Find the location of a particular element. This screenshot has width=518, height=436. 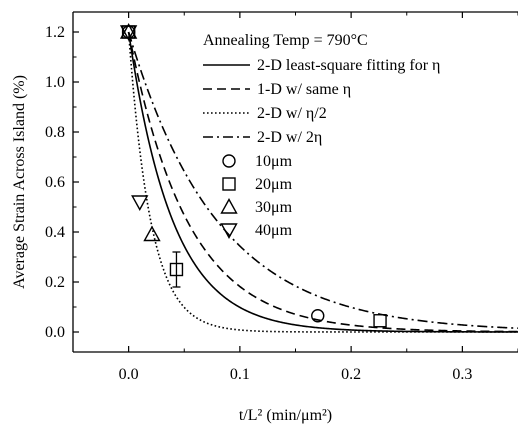

legend-series-label: 40μm is located at coordinates (274, 230).